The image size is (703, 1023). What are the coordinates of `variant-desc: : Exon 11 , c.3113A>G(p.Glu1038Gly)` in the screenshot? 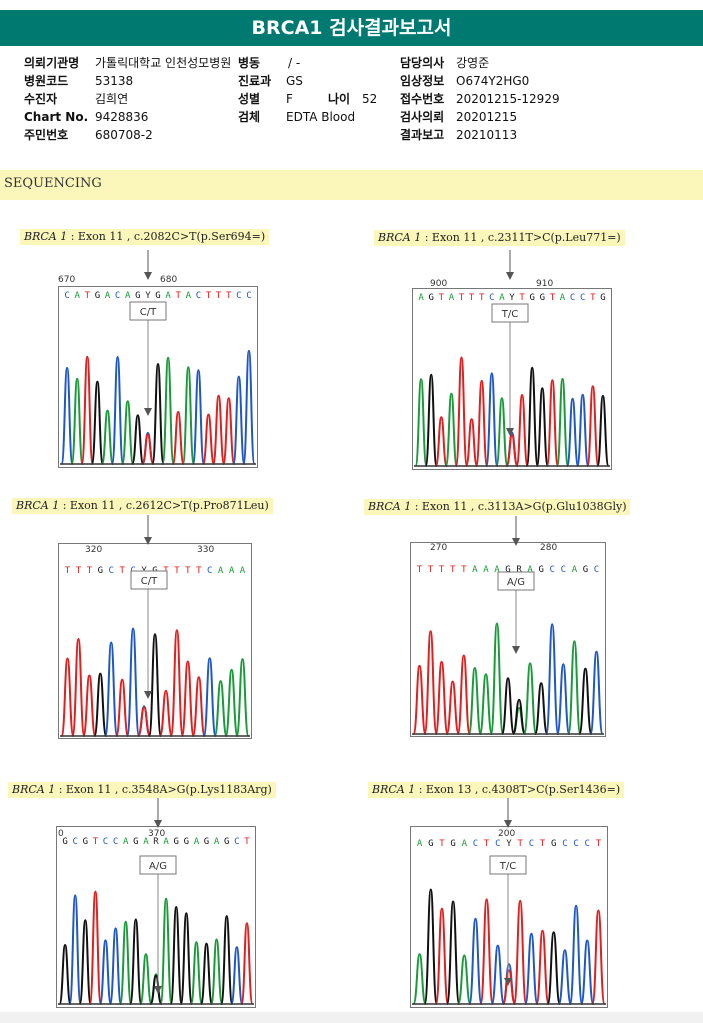 It's located at (519, 506).